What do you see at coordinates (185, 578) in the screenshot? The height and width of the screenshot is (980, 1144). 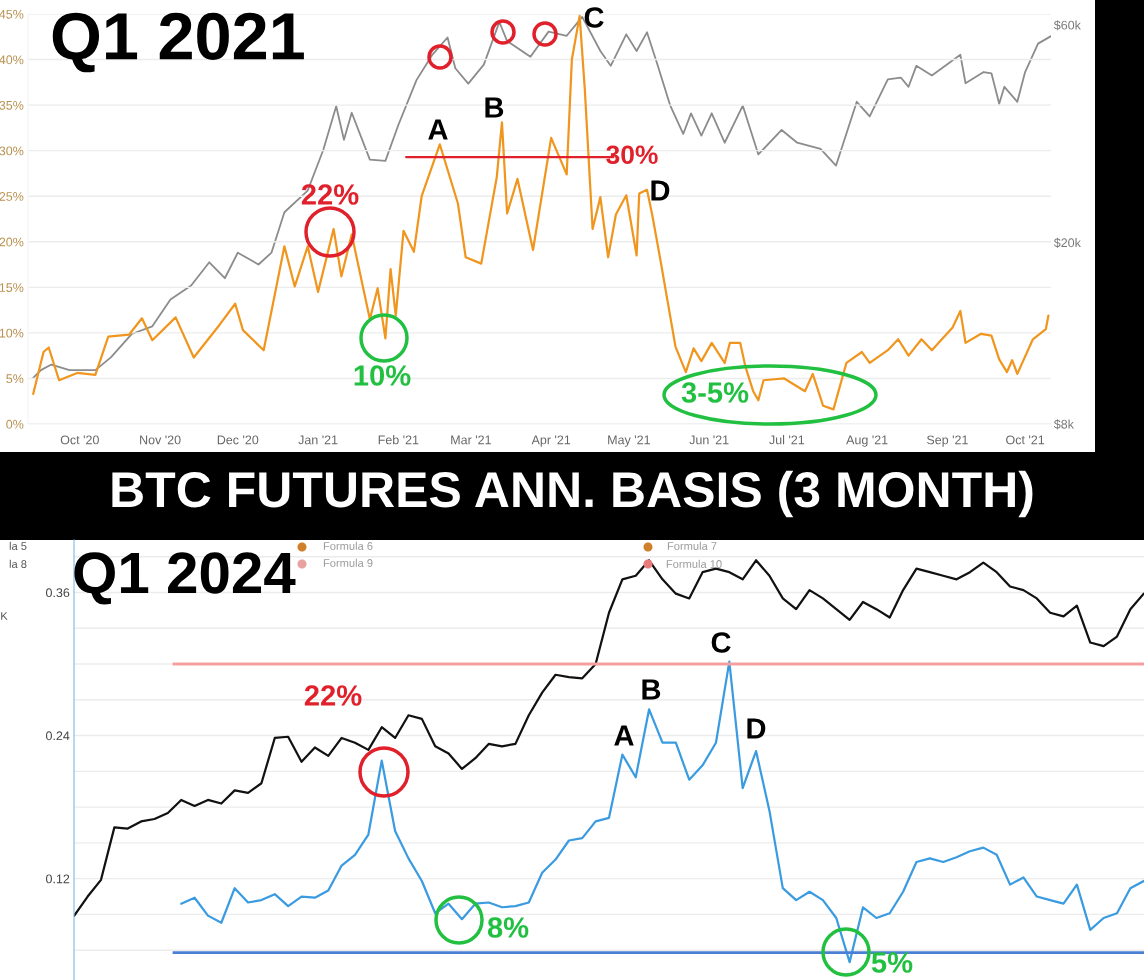 I see `chart-subtitle: Q1 2024` at bounding box center [185, 578].